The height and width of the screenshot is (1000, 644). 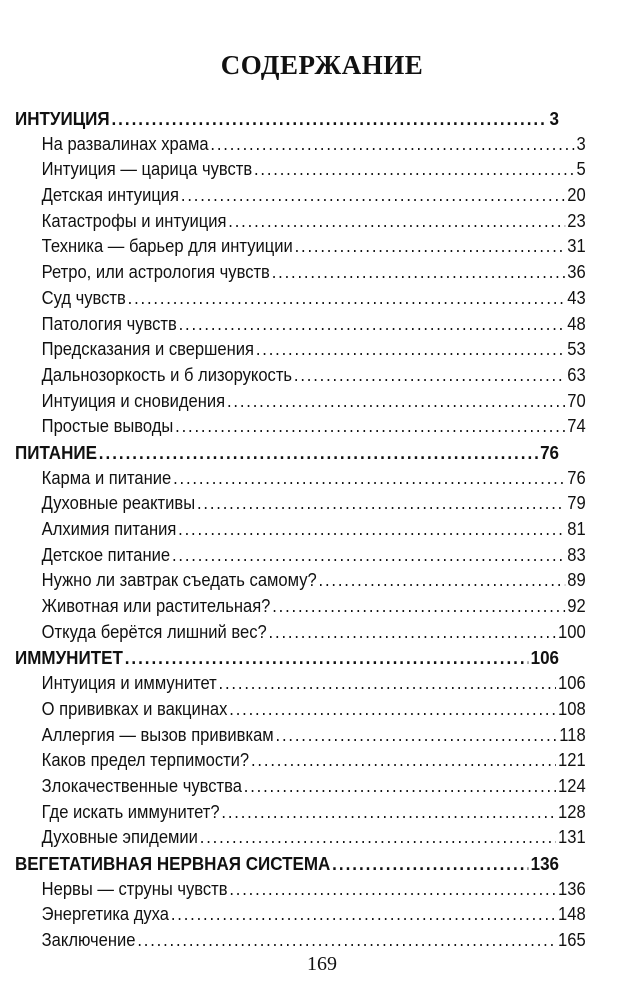 I want to click on toc-section: ИНТУИЦИЯ 3, so click(x=287, y=119).